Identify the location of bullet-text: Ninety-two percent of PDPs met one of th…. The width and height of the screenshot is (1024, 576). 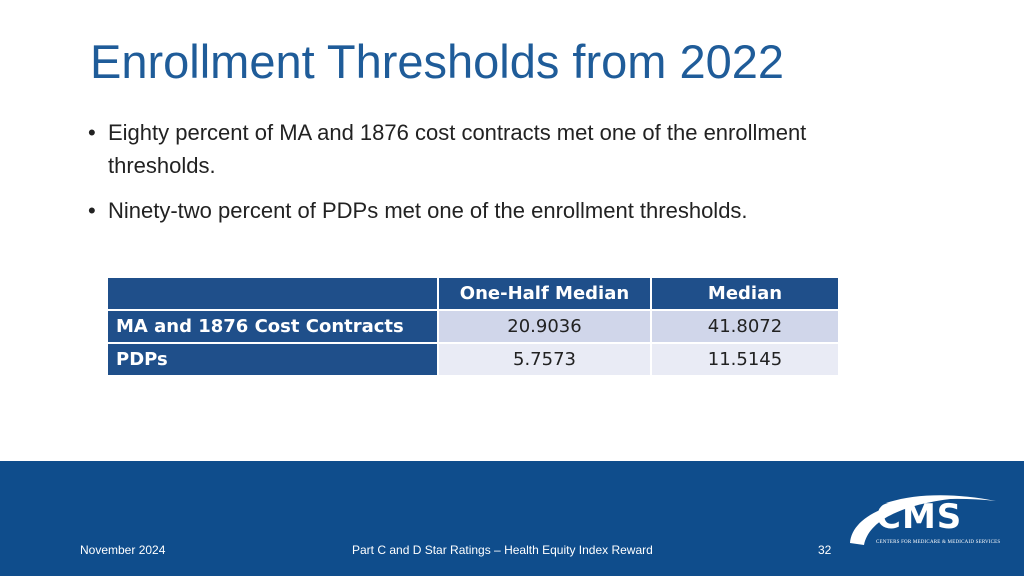
(428, 210).